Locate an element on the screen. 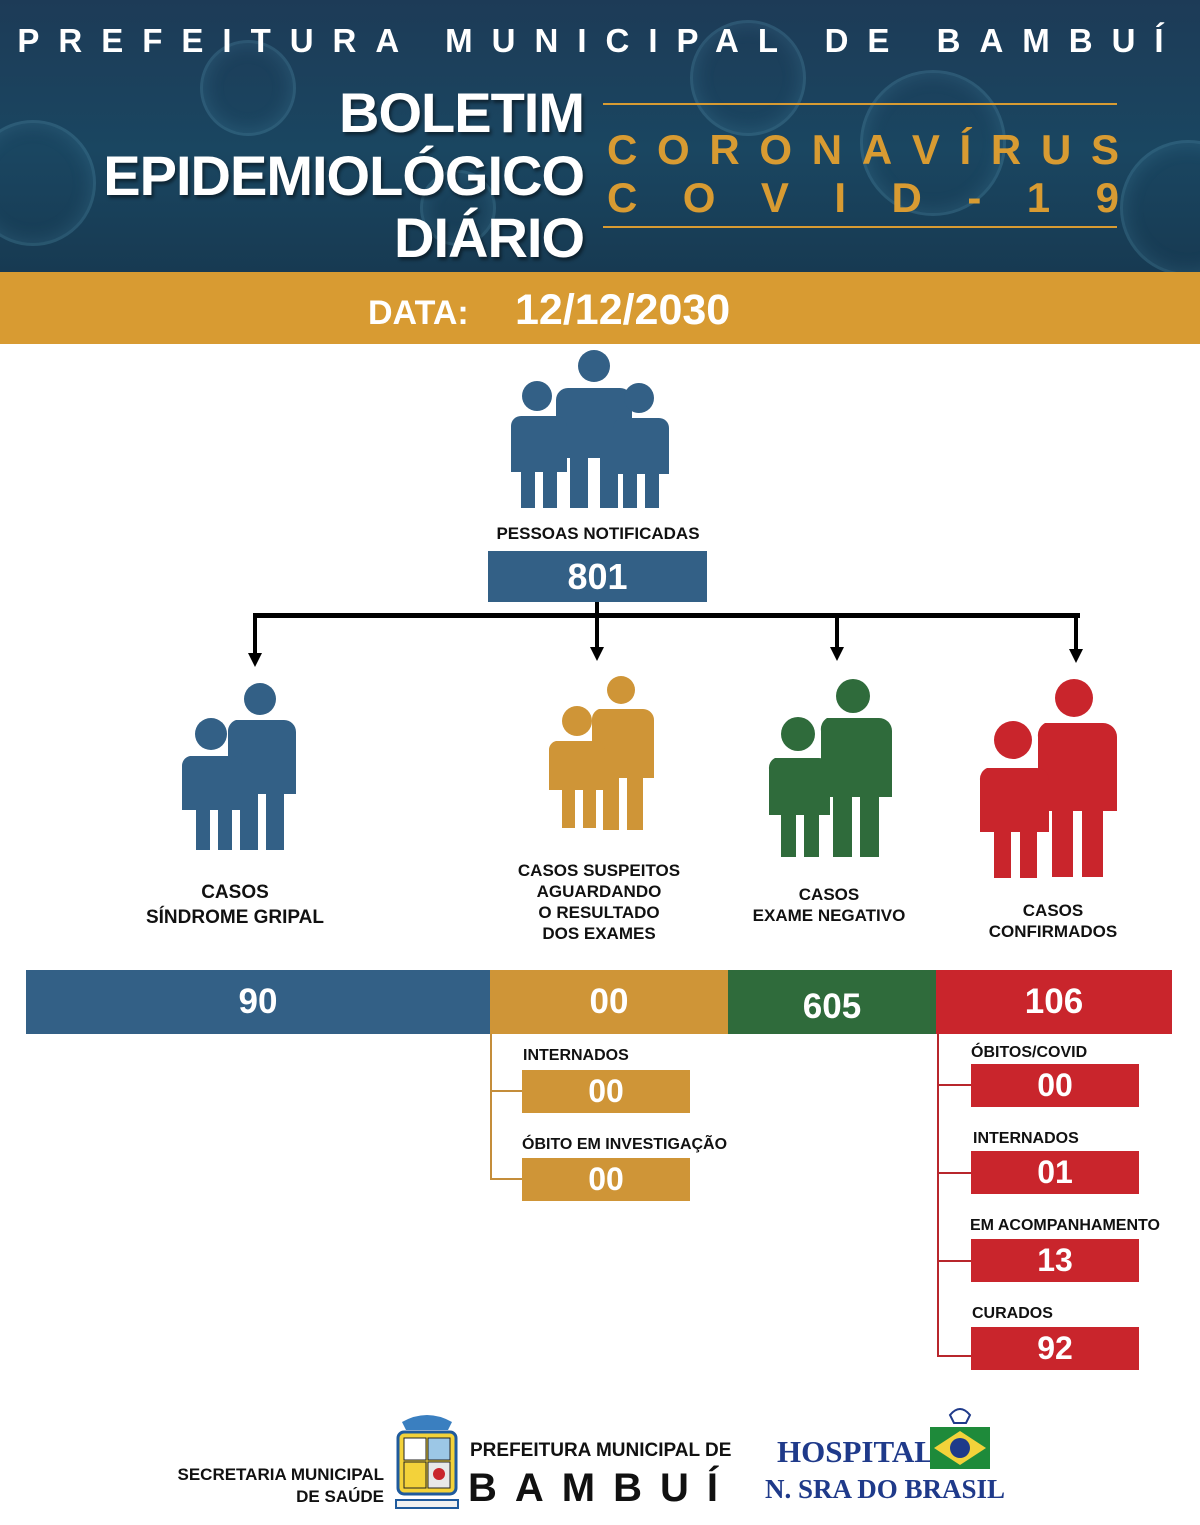  prefeitura-footer-line-2: BAMBUÍ is located at coordinates (602, 1488).